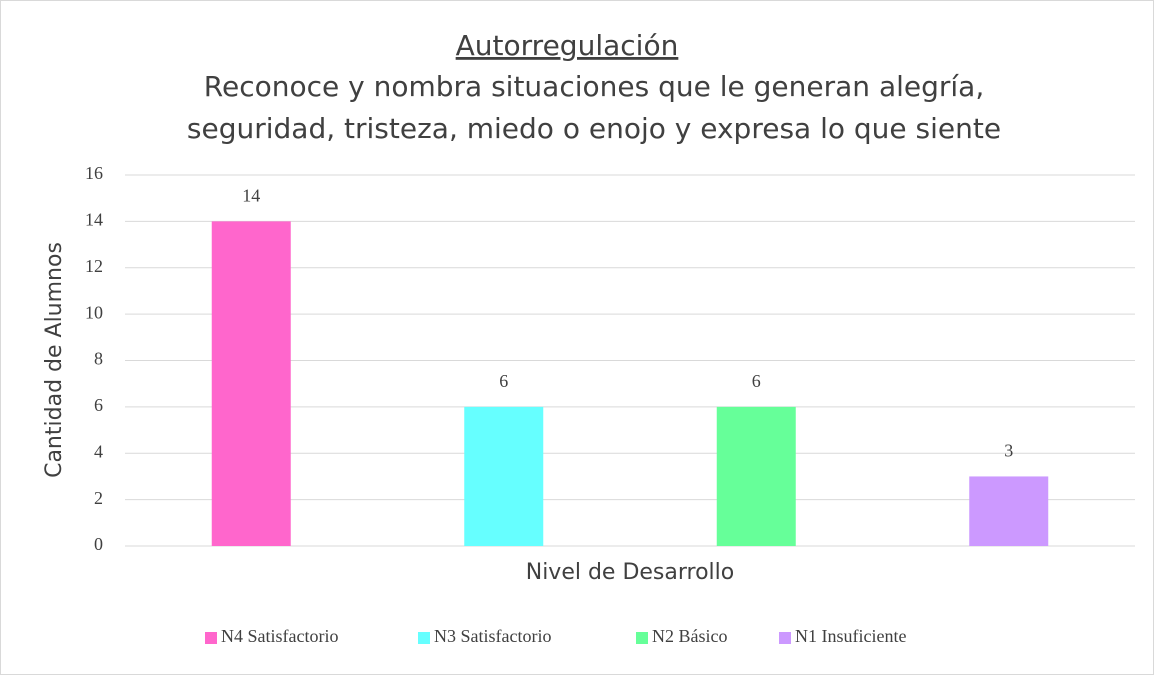 This screenshot has height=675, width=1154. Describe the element at coordinates (567, 45) in the screenshot. I see `chart-title: Autorregulación` at that location.